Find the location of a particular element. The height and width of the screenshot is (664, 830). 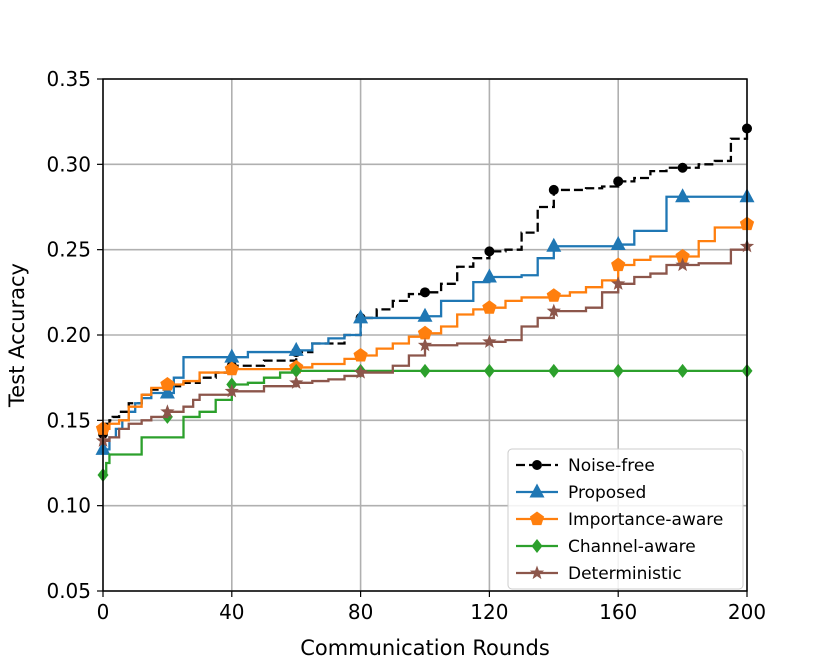

legend-item-importance-aware: Importance-aware is located at coordinates (619, 520).